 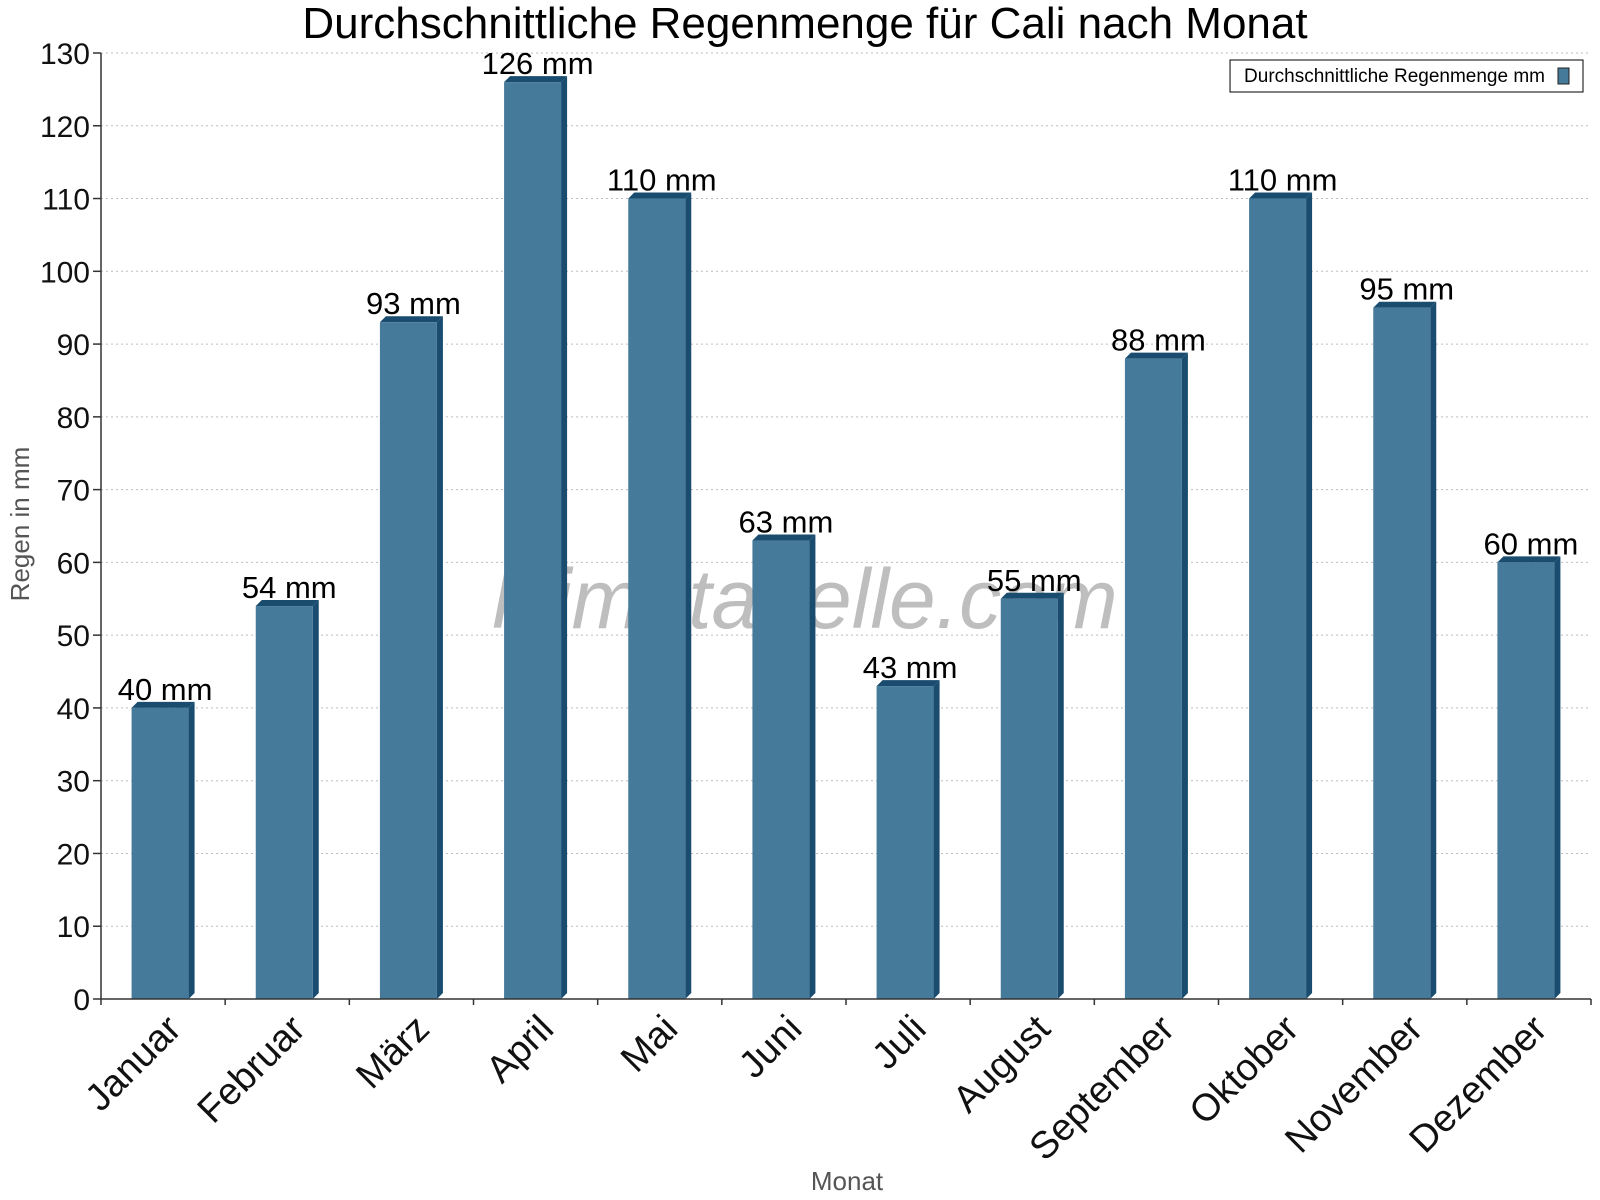 I want to click on x-tick-label: August, so click(x=1002, y=1064).